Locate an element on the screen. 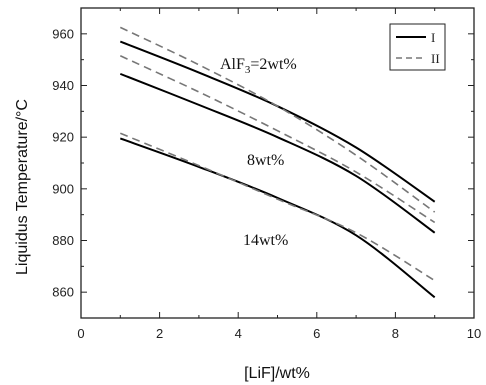  x-tick-label: 2 is located at coordinates (159, 333).